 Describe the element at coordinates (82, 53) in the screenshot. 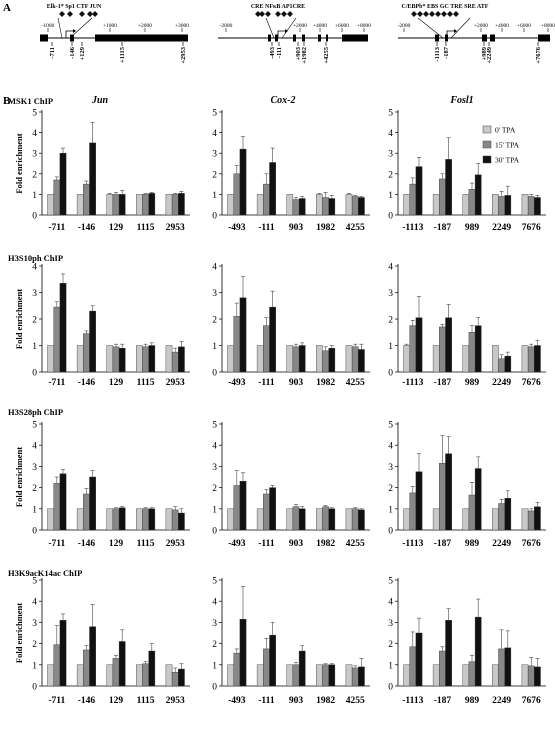

I see `amplicon-position-label: +129` at that location.